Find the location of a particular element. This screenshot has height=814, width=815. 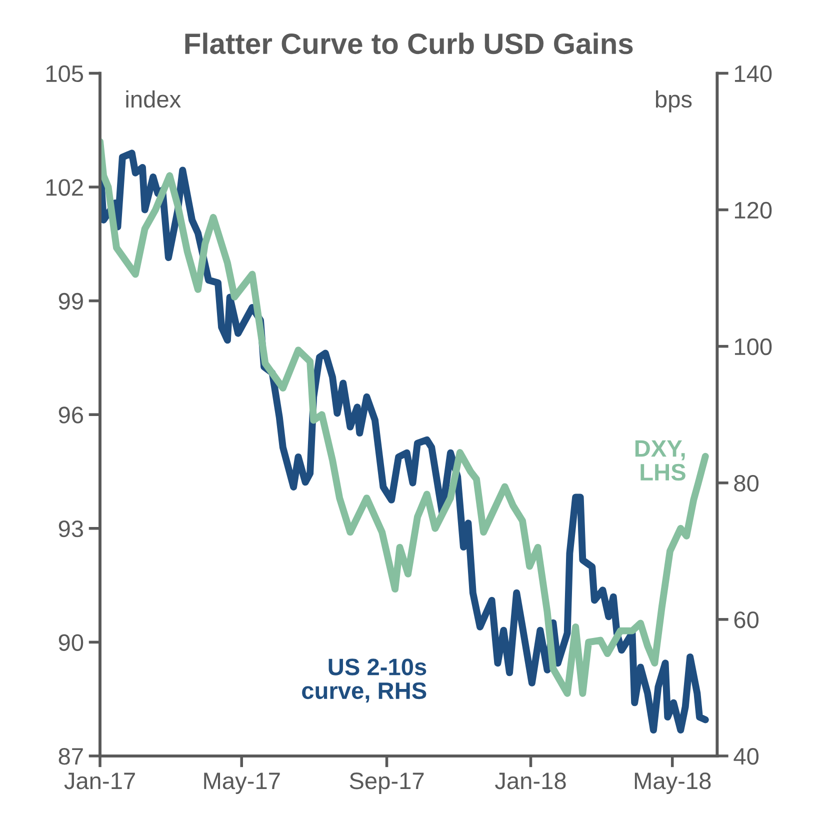

x-tick-label: May-18 is located at coordinates (672, 783).